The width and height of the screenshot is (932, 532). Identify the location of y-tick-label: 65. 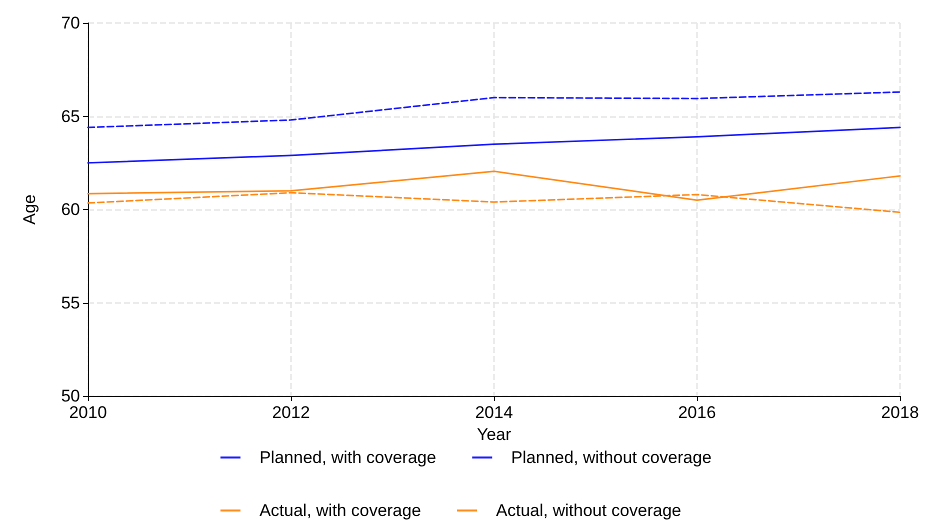
(70, 116).